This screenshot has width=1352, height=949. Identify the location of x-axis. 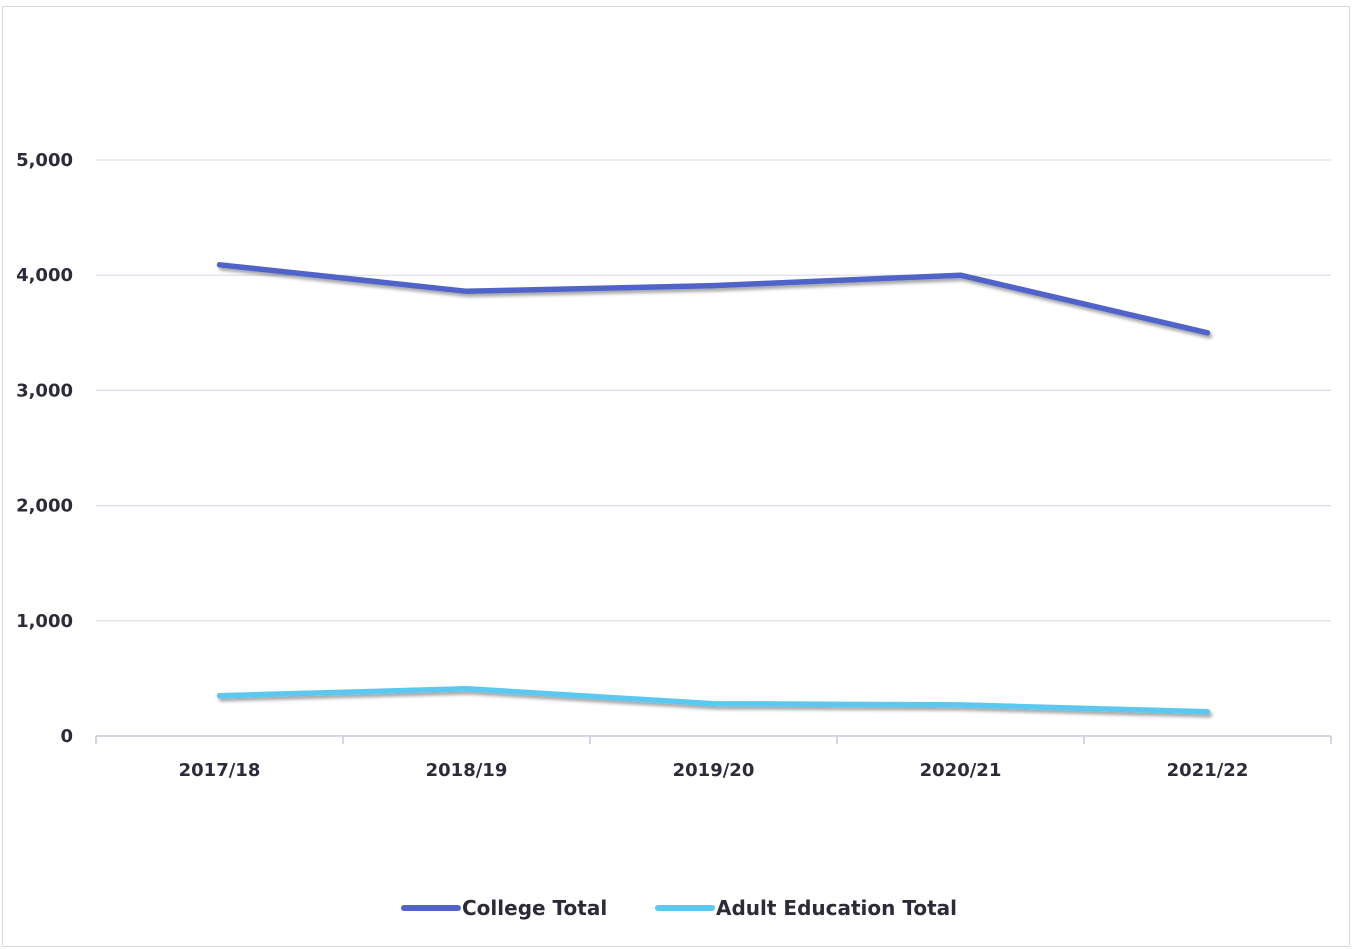
(713, 739).